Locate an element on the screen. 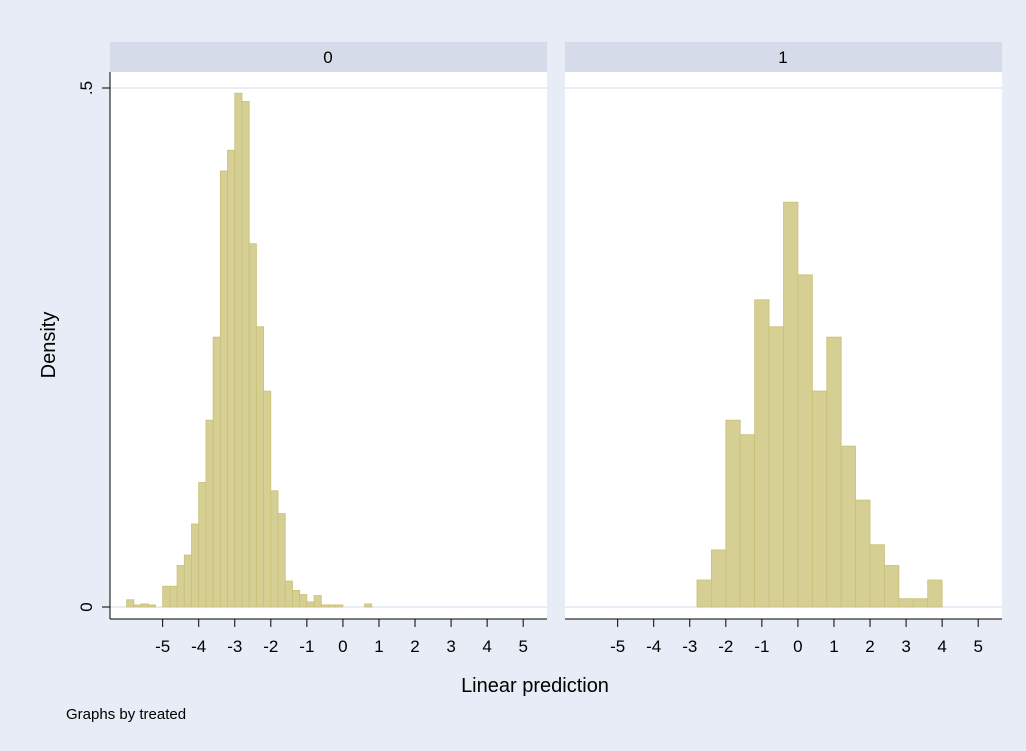  y-tick-label: .5 is located at coordinates (86, 88).